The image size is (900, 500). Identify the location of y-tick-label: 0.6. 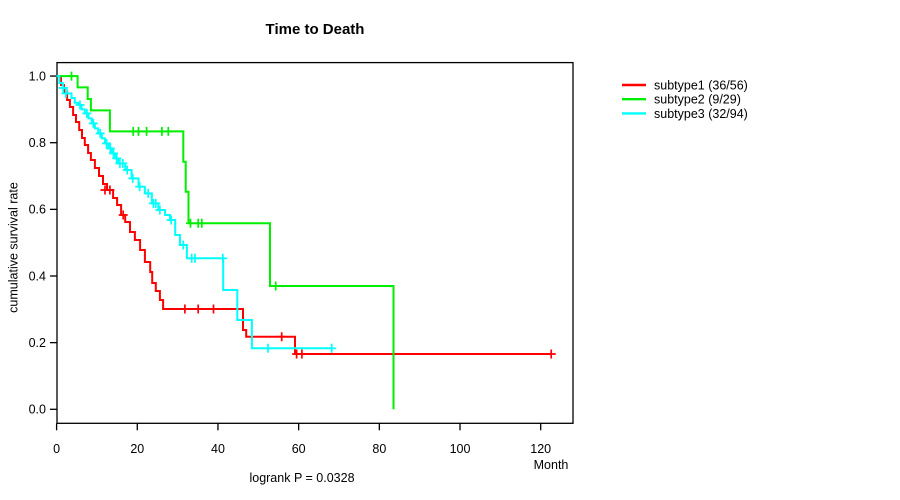
(37, 210).